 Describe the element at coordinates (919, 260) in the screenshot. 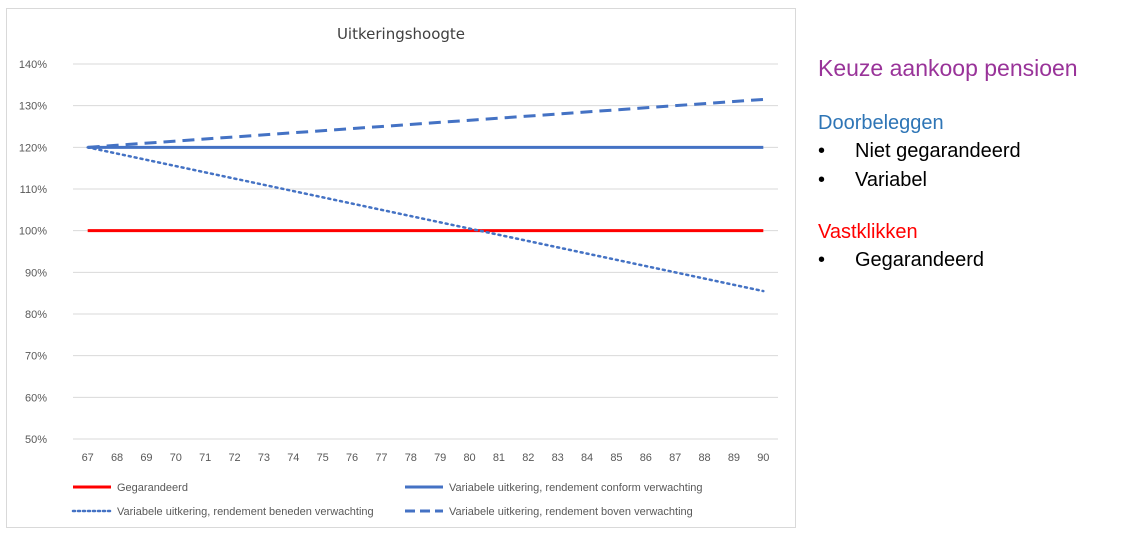

I see `bullet-text: Gegarandeerd` at that location.